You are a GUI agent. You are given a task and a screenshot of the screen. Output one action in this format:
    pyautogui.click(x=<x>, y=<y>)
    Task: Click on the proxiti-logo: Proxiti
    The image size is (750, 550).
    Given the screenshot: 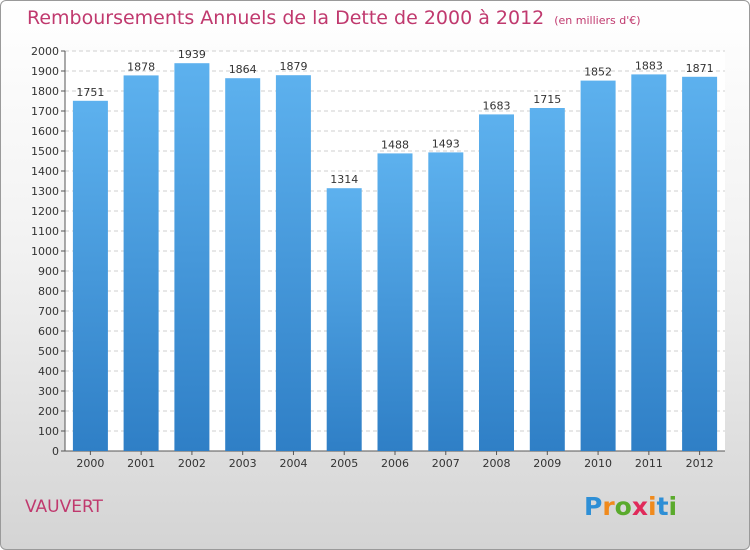 What is the action you would take?
    pyautogui.click(x=630, y=506)
    